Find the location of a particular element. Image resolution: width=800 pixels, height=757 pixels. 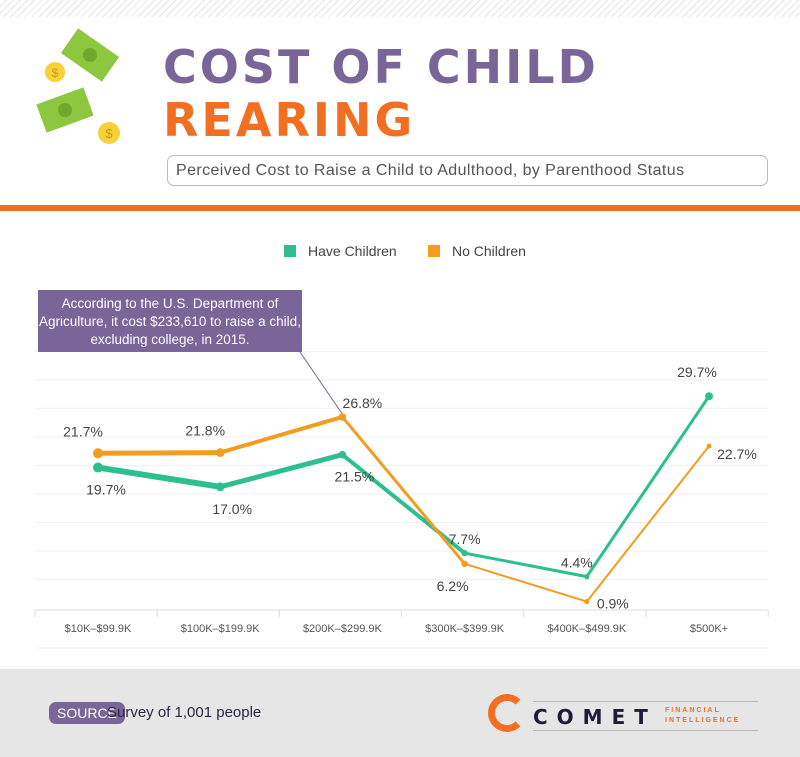

data-label: 26.8% is located at coordinates (363, 403).